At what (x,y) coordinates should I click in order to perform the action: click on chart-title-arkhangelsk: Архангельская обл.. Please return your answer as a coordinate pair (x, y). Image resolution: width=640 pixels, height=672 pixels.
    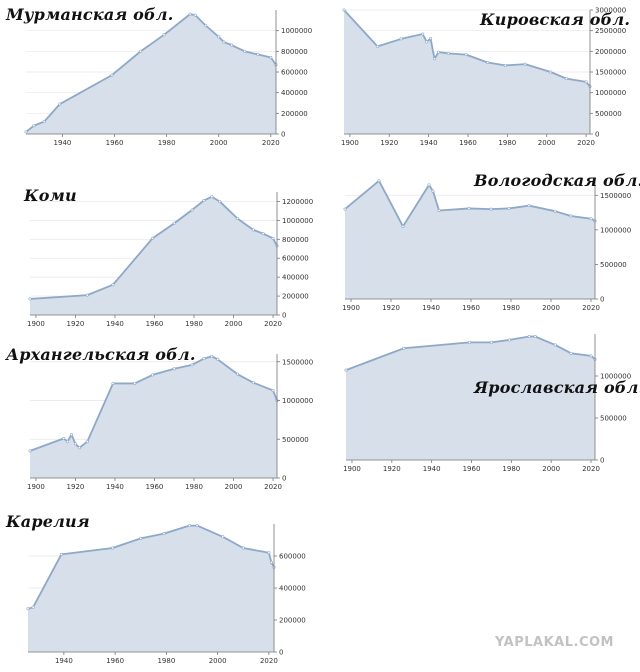
    Looking at the image, I should click on (101, 354).